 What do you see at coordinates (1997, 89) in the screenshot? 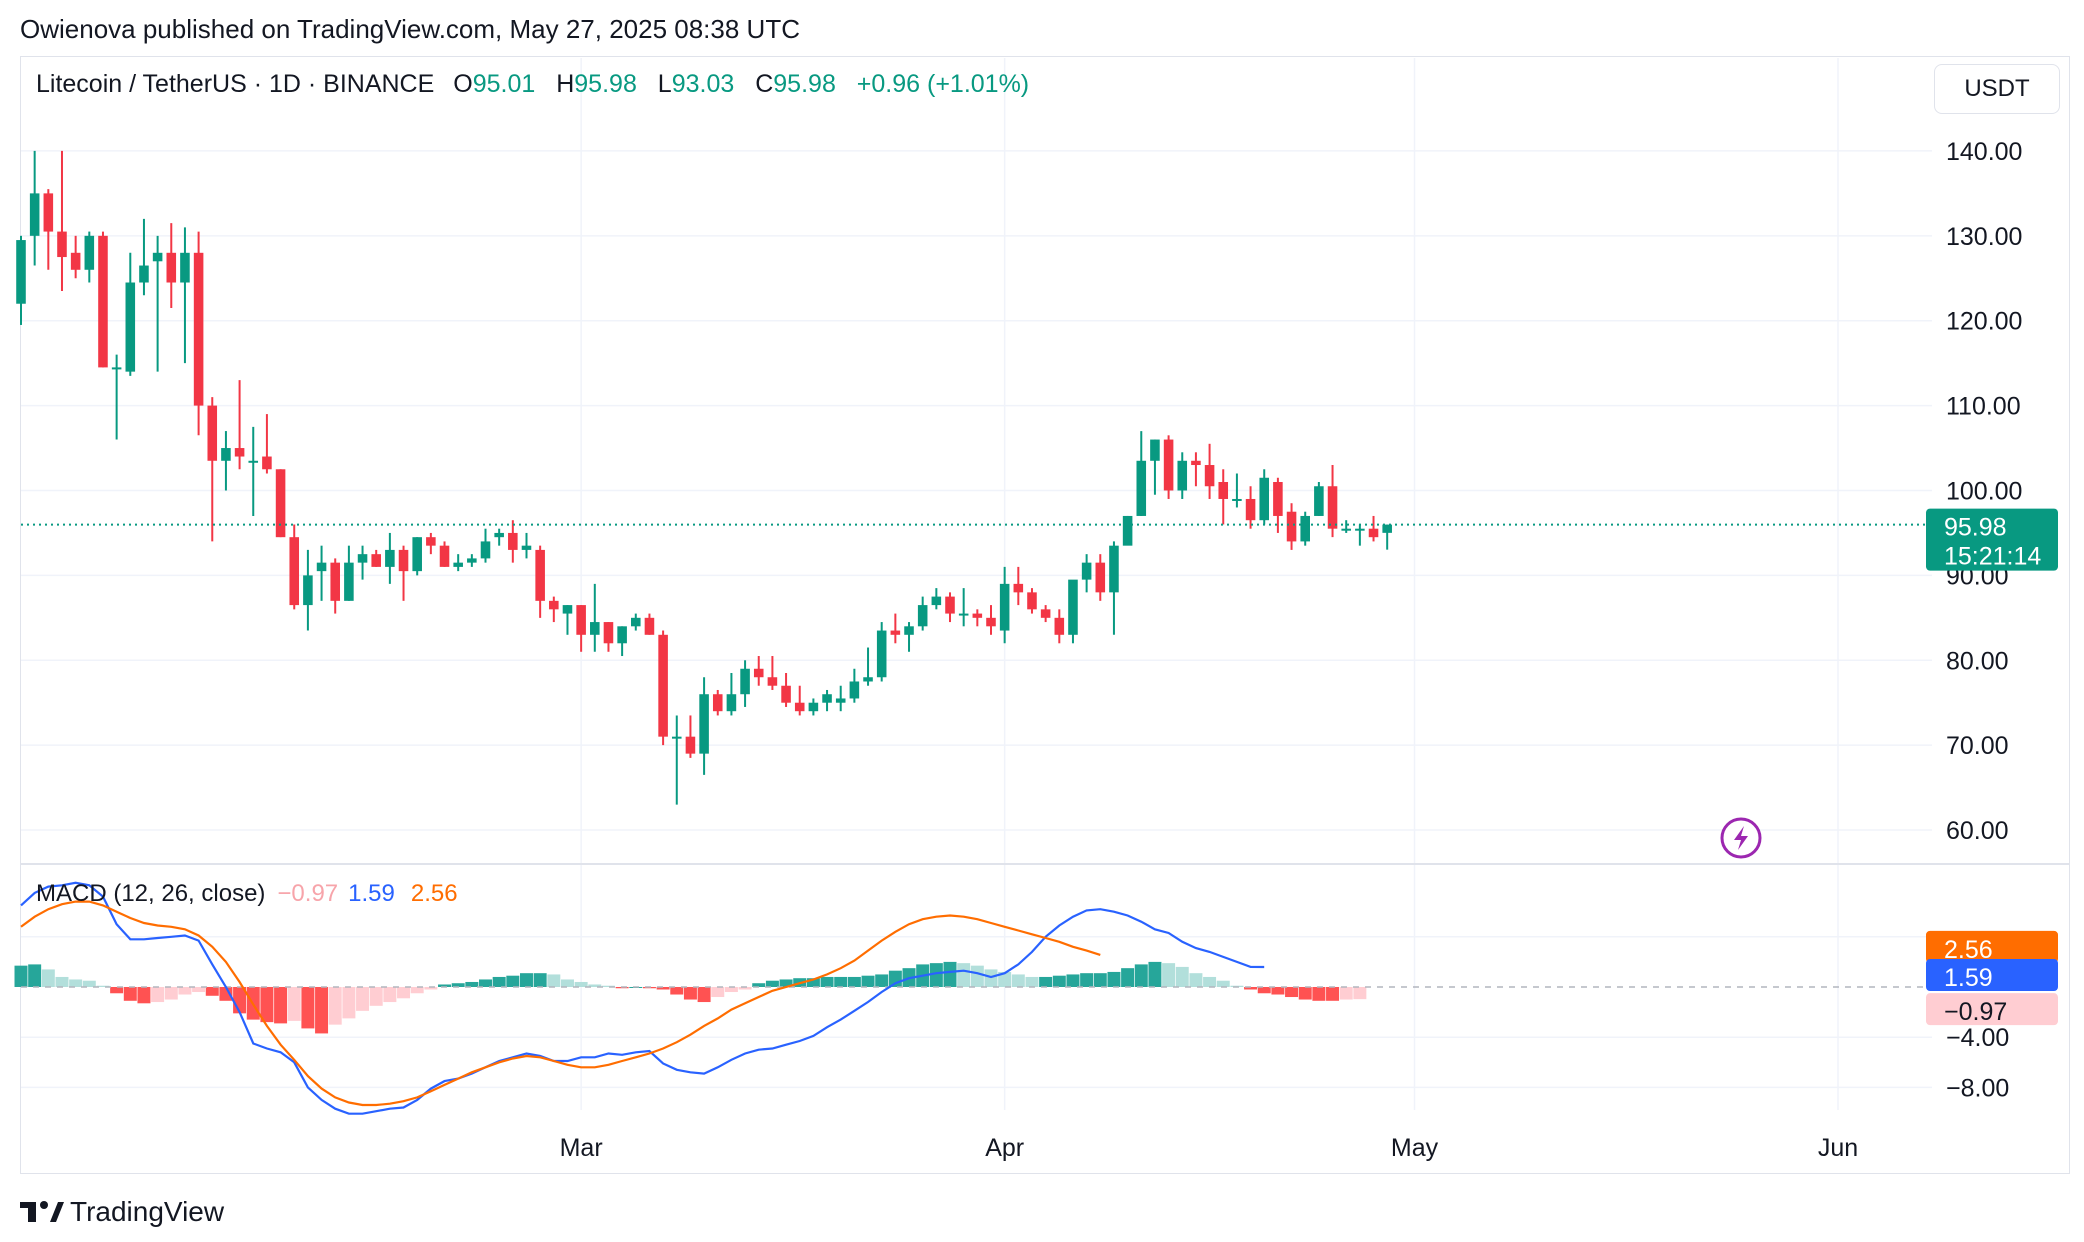
I see `currency-button: USDT` at bounding box center [1997, 89].